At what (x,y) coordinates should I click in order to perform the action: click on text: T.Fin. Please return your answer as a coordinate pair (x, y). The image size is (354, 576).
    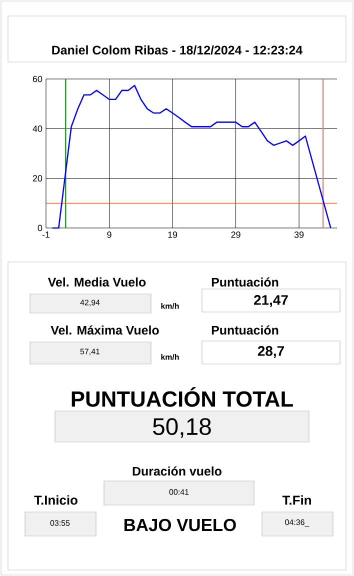
    Looking at the image, I should click on (296, 500).